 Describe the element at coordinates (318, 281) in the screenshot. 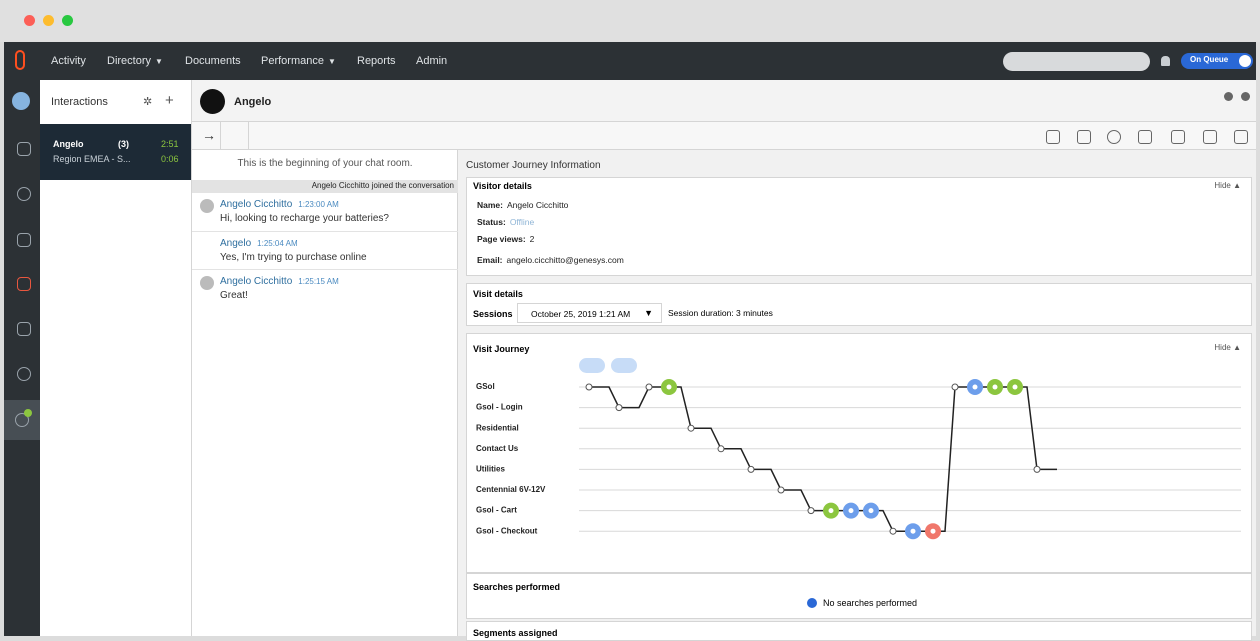

I see `msg-time: 1:25:15 AM` at that location.